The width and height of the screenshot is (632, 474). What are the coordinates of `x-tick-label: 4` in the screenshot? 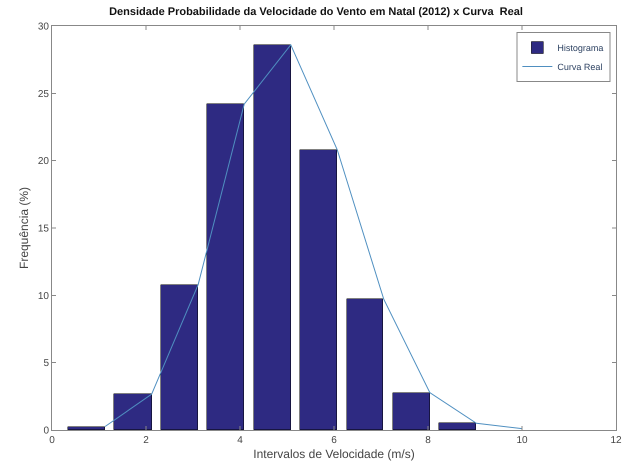 It's located at (240, 440).